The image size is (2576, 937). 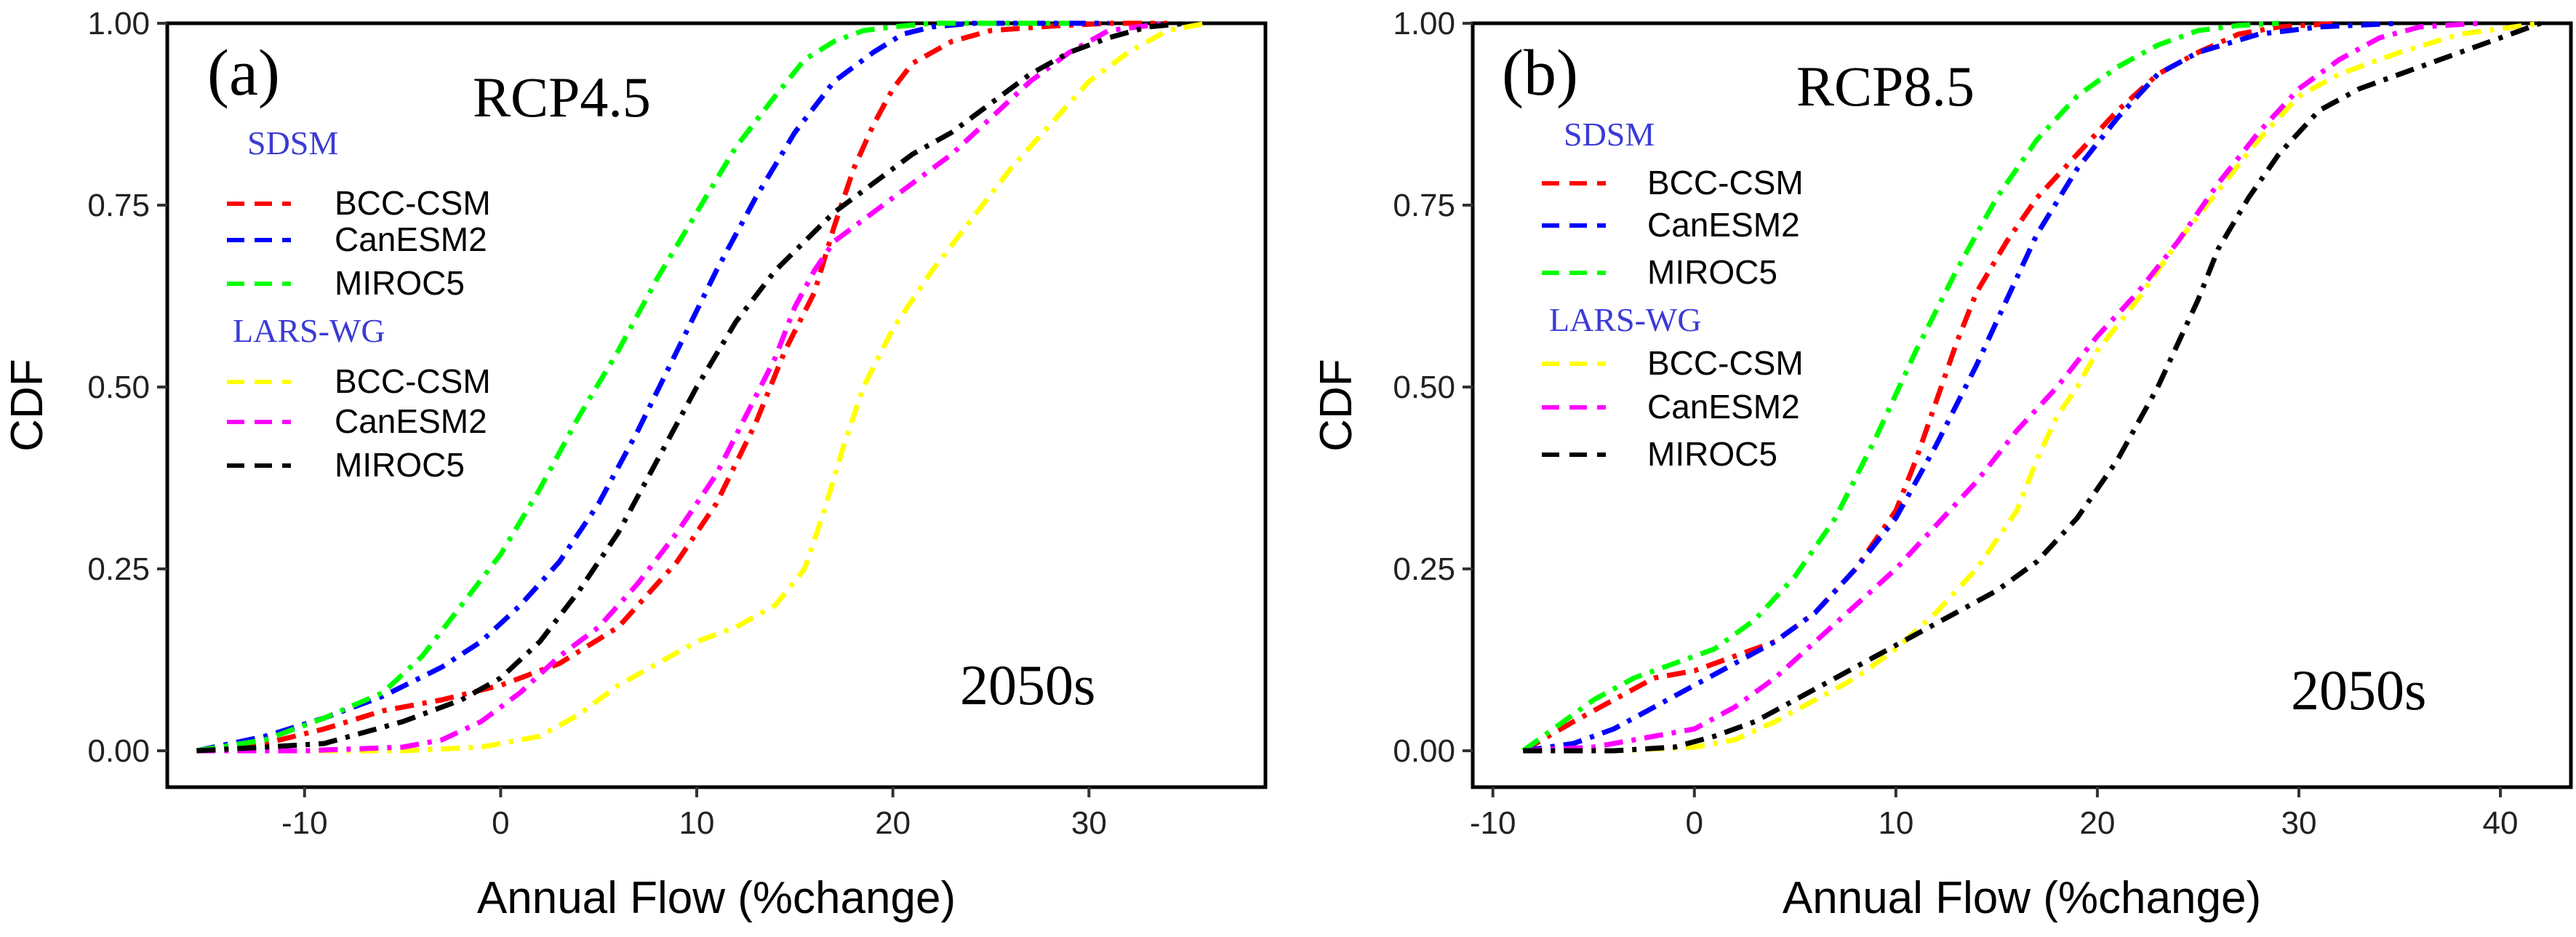 I want to click on panel-b-x-axis-title: Annual Flow (%change), so click(x=2022, y=898).